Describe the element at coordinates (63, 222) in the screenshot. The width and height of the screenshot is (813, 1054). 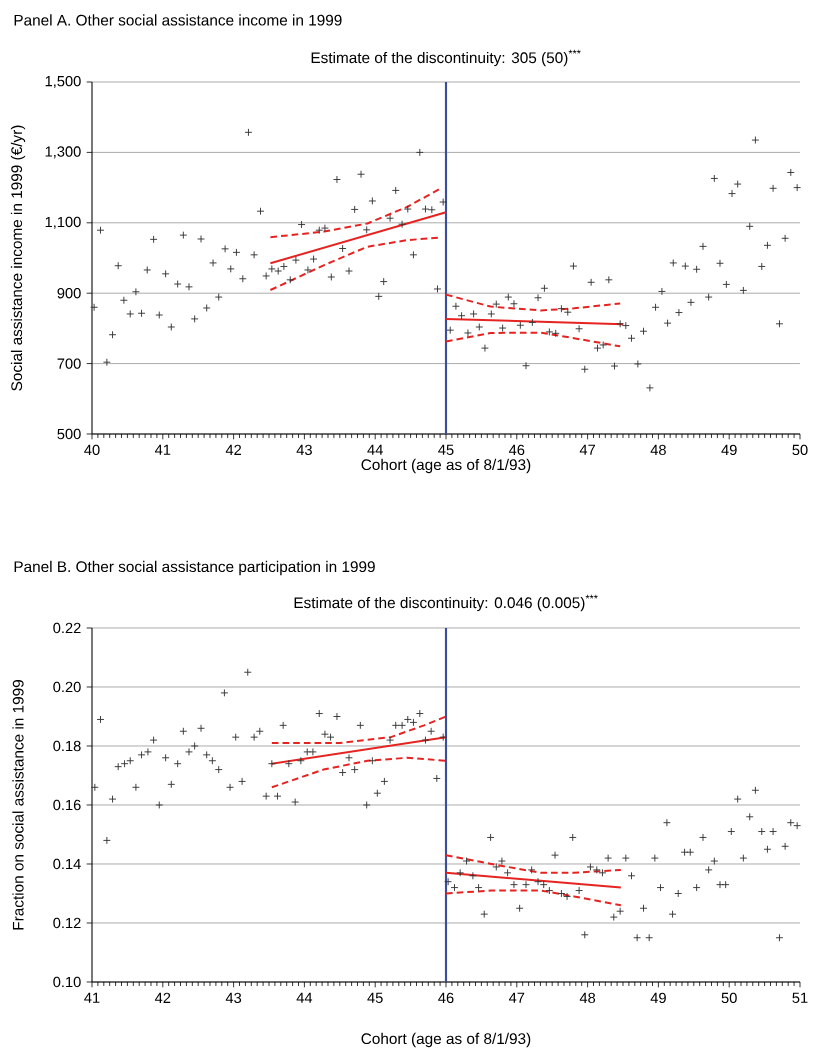
I see `y-tick-label: 1,100` at that location.